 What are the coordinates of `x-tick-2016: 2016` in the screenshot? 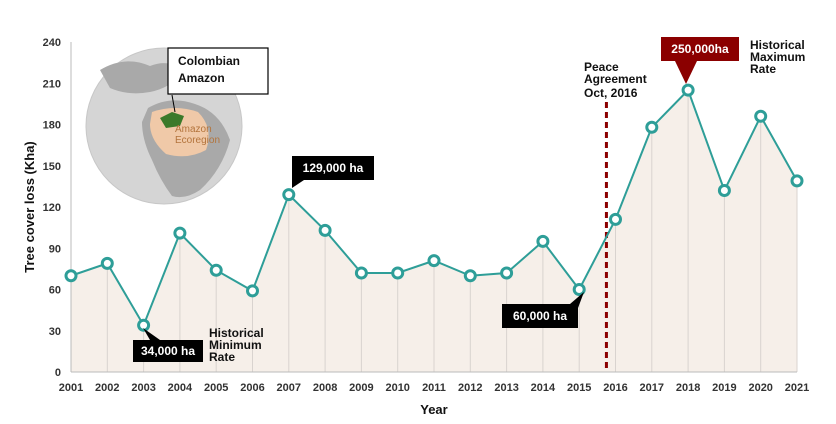 It's located at (615, 388).